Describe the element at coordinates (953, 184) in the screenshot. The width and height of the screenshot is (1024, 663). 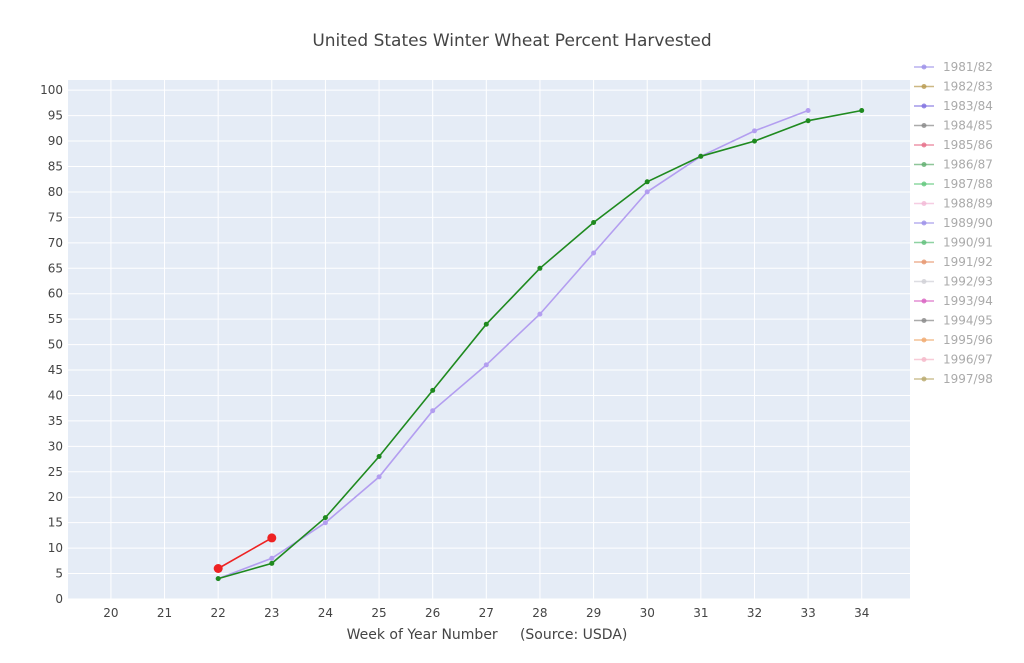
I see `legend-item: 1987/88` at that location.